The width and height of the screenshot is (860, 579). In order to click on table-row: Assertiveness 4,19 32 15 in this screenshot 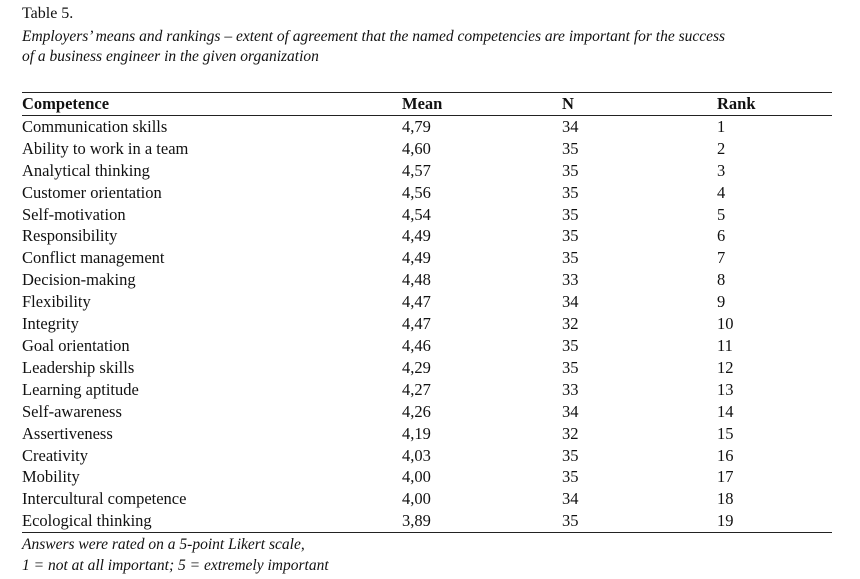, I will do `click(427, 434)`.